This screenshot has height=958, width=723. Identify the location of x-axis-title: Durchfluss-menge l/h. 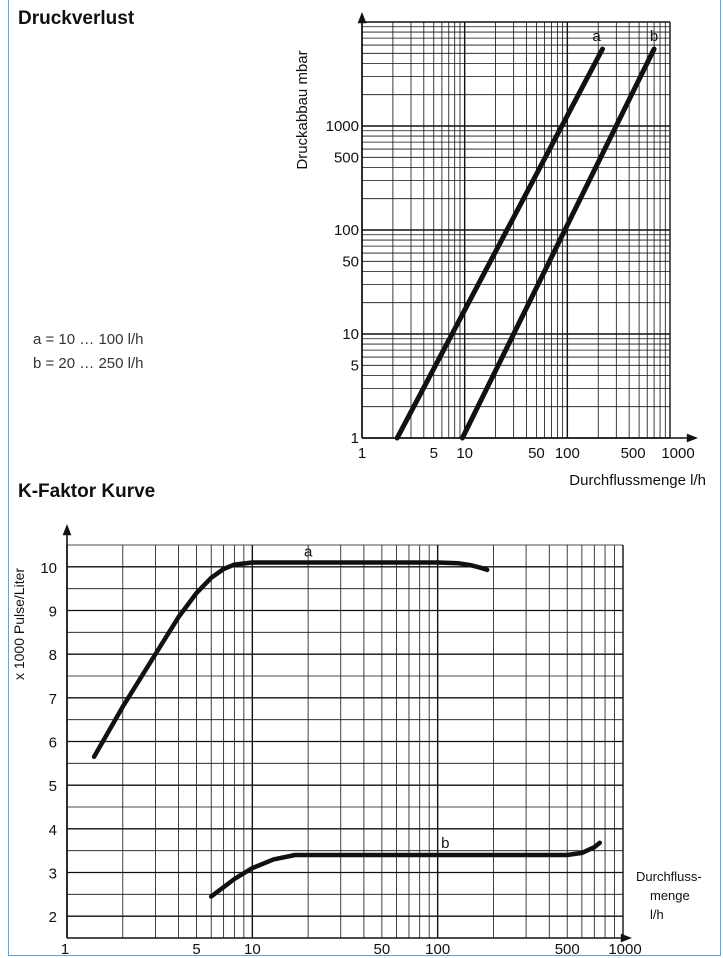
(669, 895).